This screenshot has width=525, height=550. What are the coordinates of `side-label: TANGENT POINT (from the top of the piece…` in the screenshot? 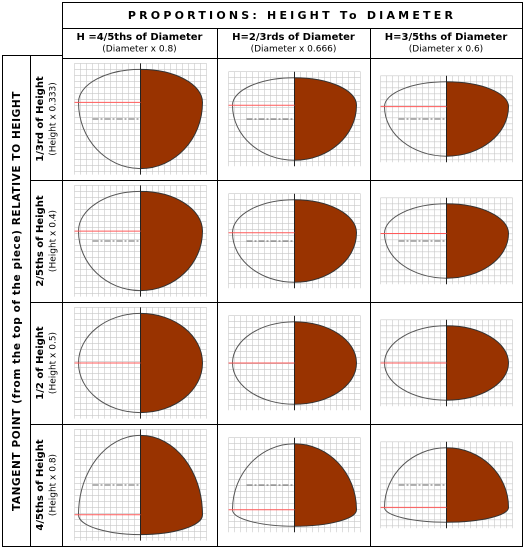 It's located at (17, 301).